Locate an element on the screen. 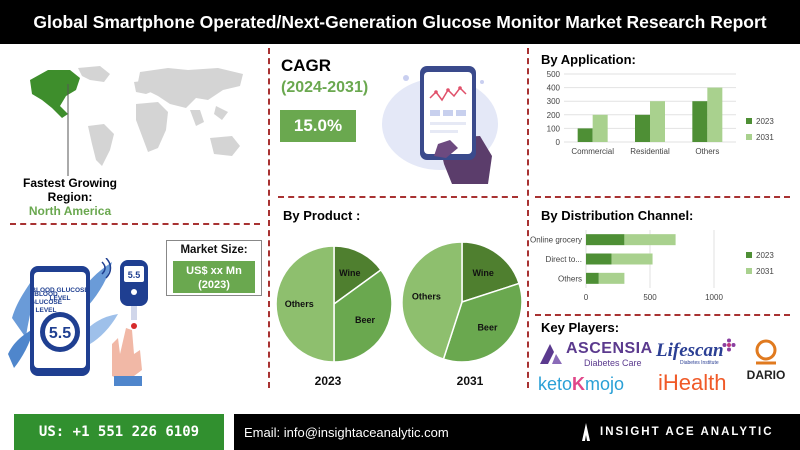 The height and width of the screenshot is (450, 800). lifescan-logo: Lifescan Diabetes Institute is located at coordinates (696, 353).